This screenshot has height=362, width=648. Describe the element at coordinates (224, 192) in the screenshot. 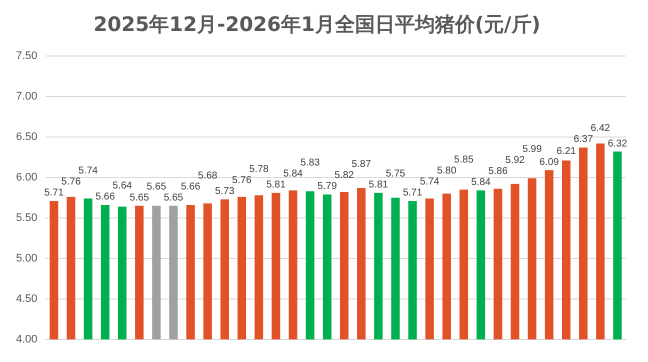

I see `data-label: 5.73` at that location.